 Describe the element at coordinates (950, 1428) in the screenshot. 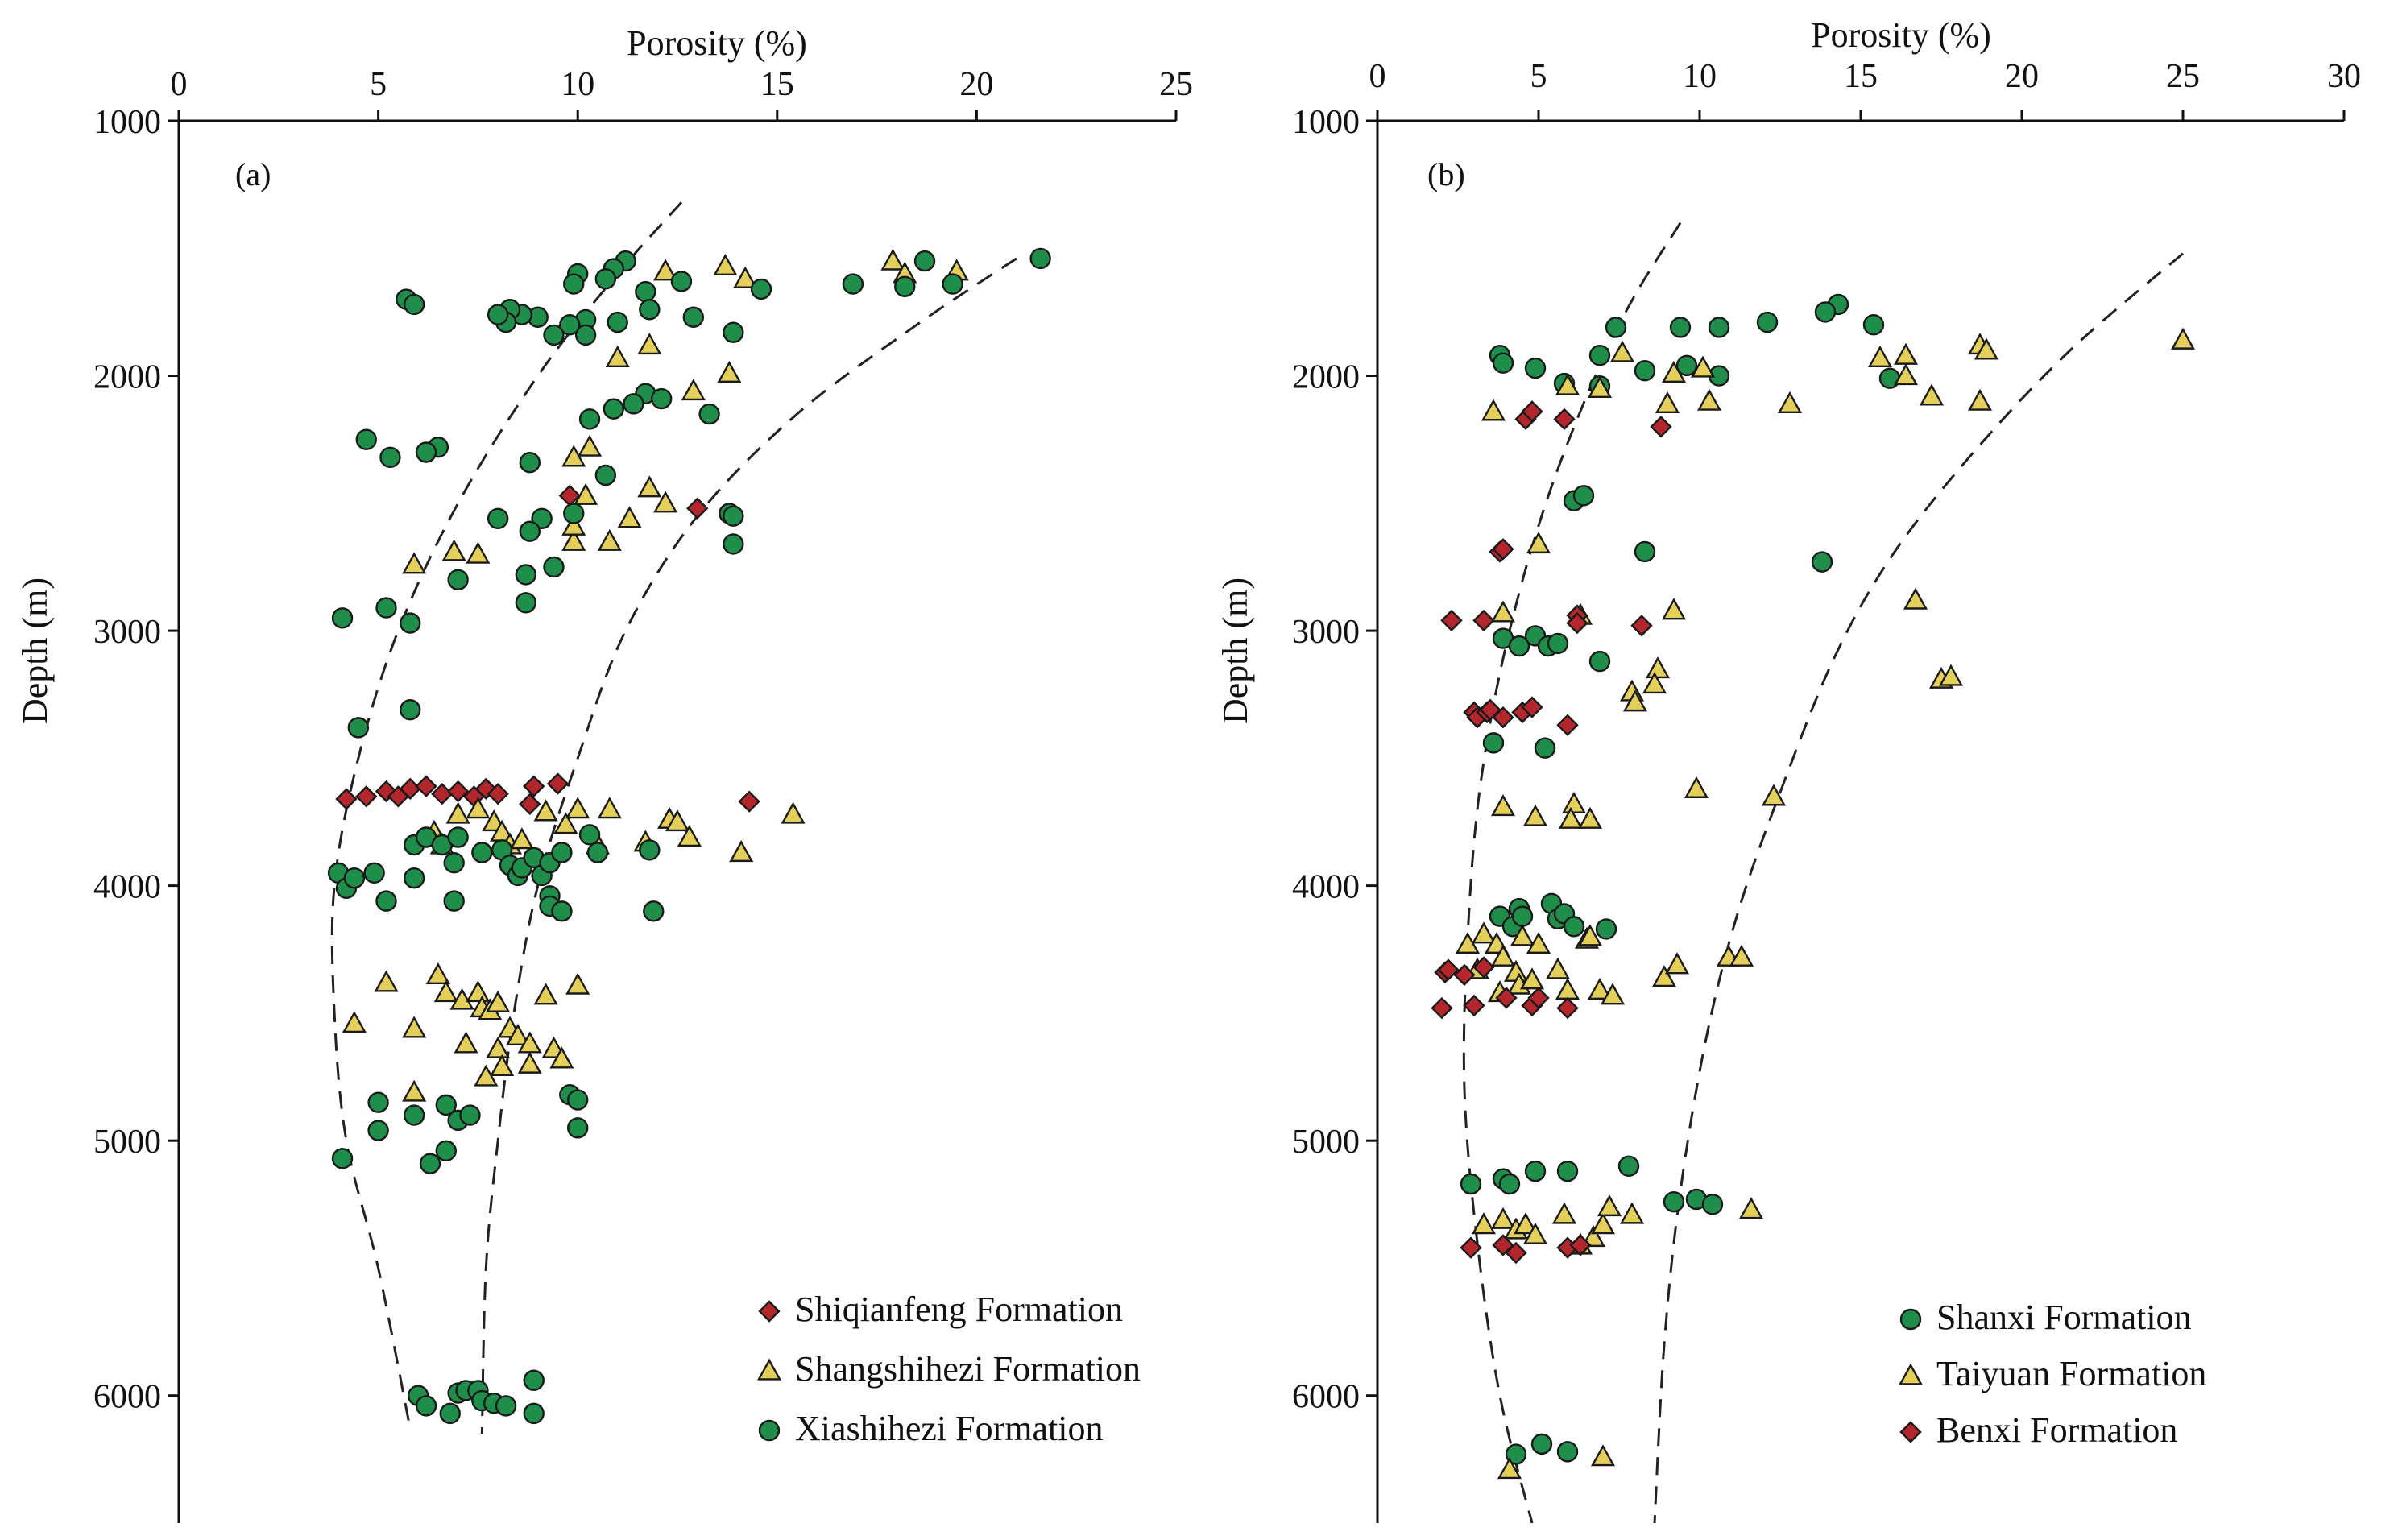

I see `legend-label-xiashihezi-formation: Xiashihezi Formation` at that location.